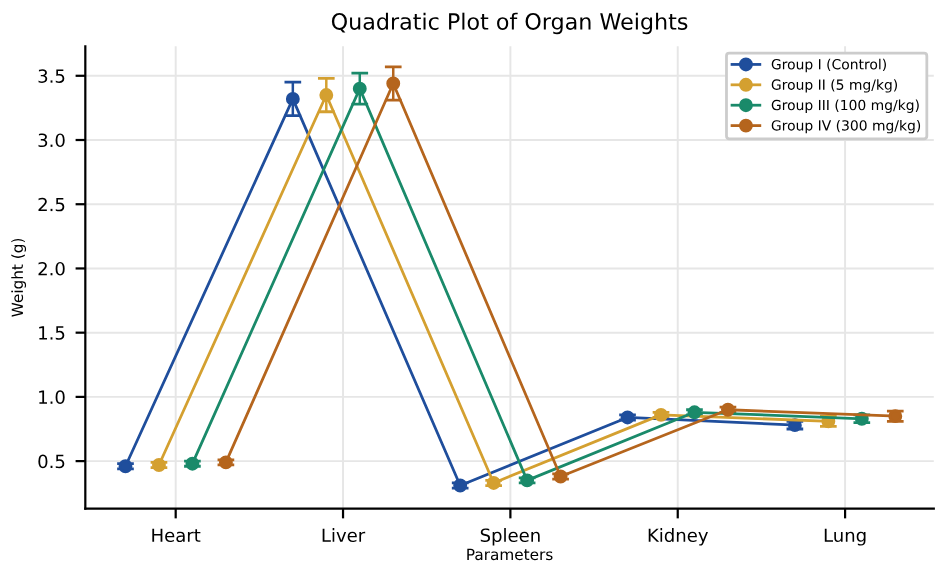 Image resolution: width=948 pixels, height=578 pixels. What do you see at coordinates (344, 535) in the screenshot?
I see `x-tick-label: Liver` at bounding box center [344, 535].